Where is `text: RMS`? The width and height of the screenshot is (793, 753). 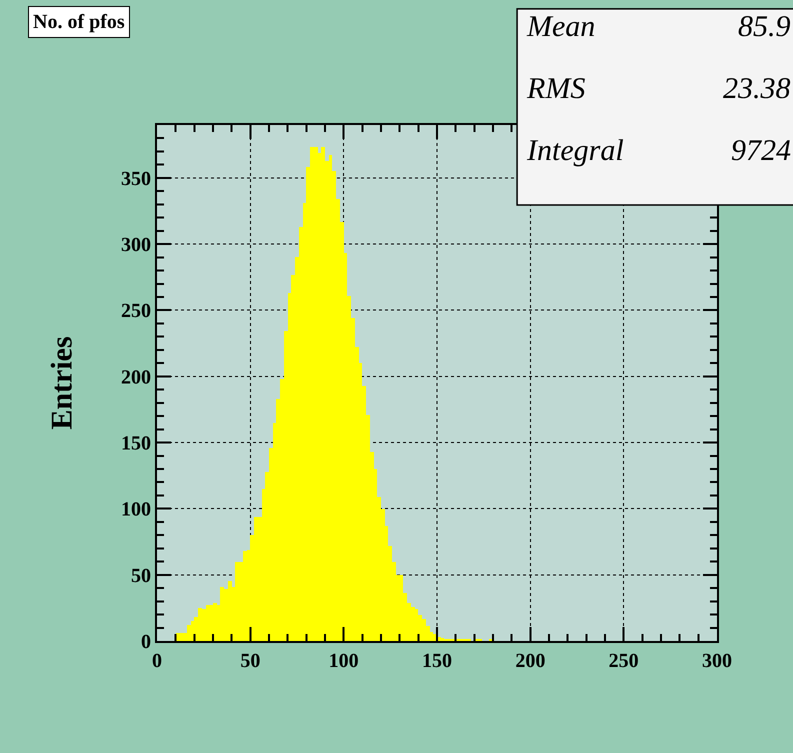 text: RMS is located at coordinates (556, 88).